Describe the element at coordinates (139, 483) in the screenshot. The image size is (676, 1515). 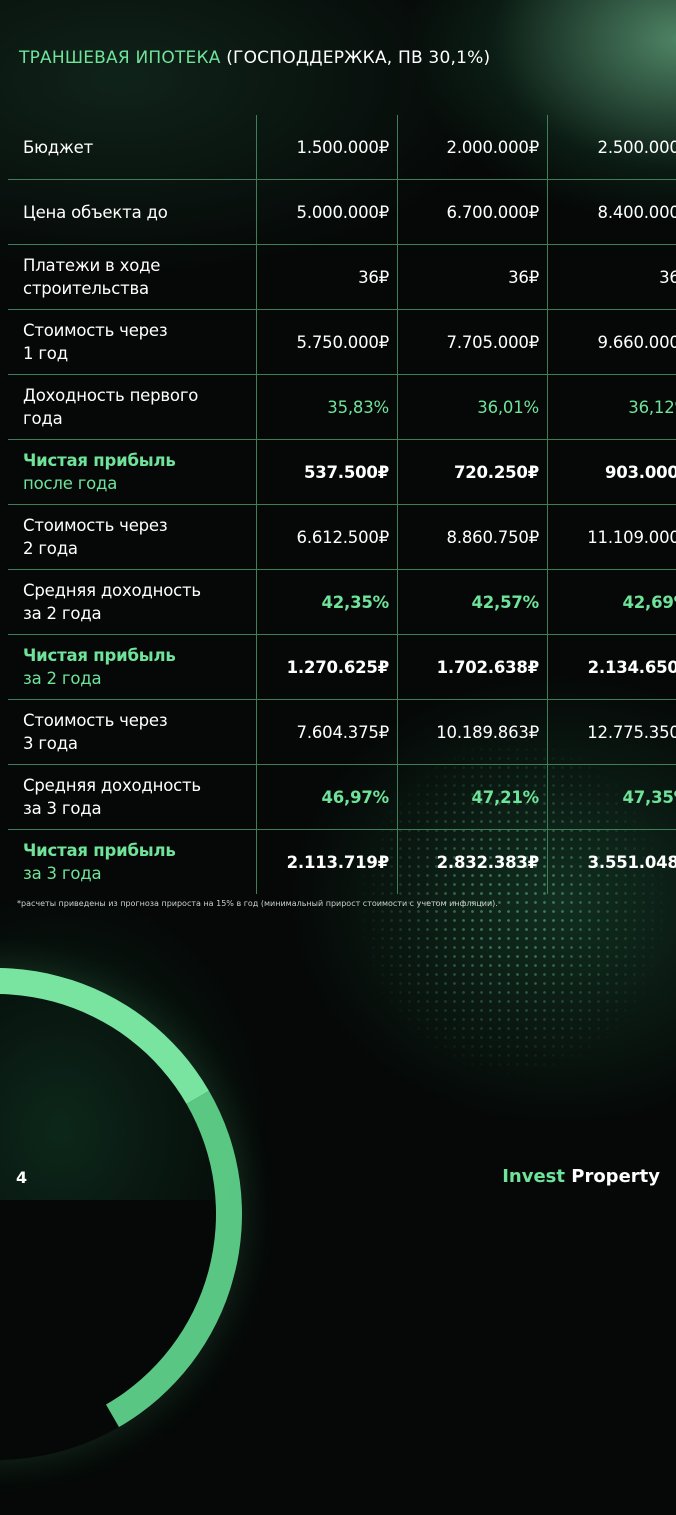
I see `row-label-line: после года` at that location.